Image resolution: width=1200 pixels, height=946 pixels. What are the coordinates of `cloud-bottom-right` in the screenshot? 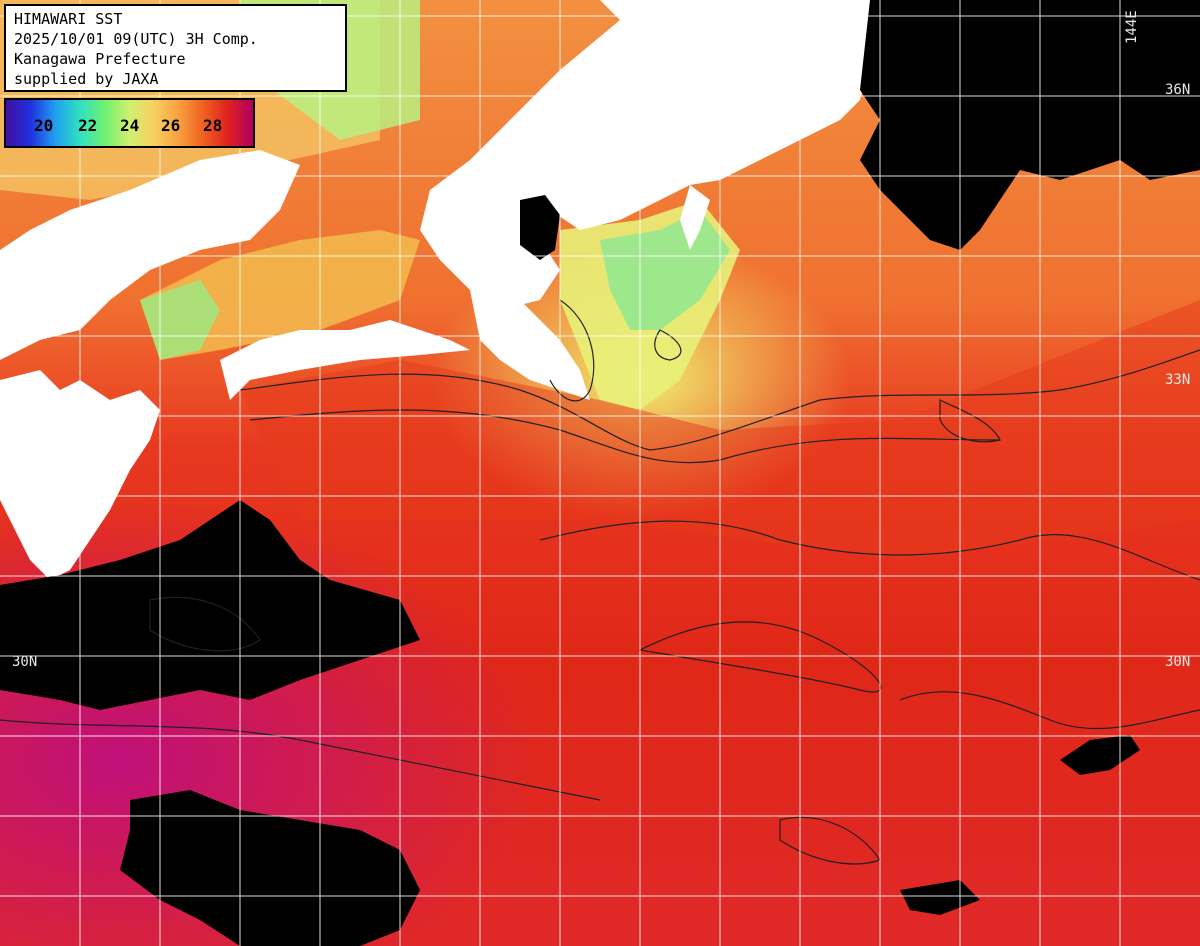 It's located at (940, 897).